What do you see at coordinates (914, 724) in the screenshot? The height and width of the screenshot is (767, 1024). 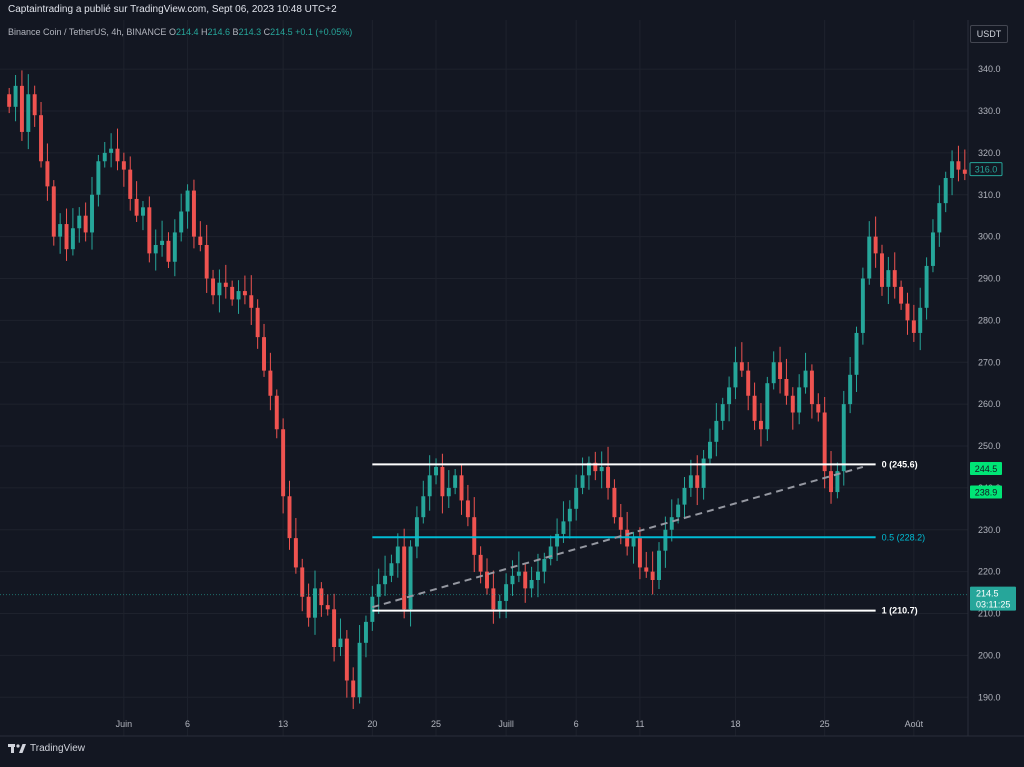 I see `time-tick-label: Août` at bounding box center [914, 724].